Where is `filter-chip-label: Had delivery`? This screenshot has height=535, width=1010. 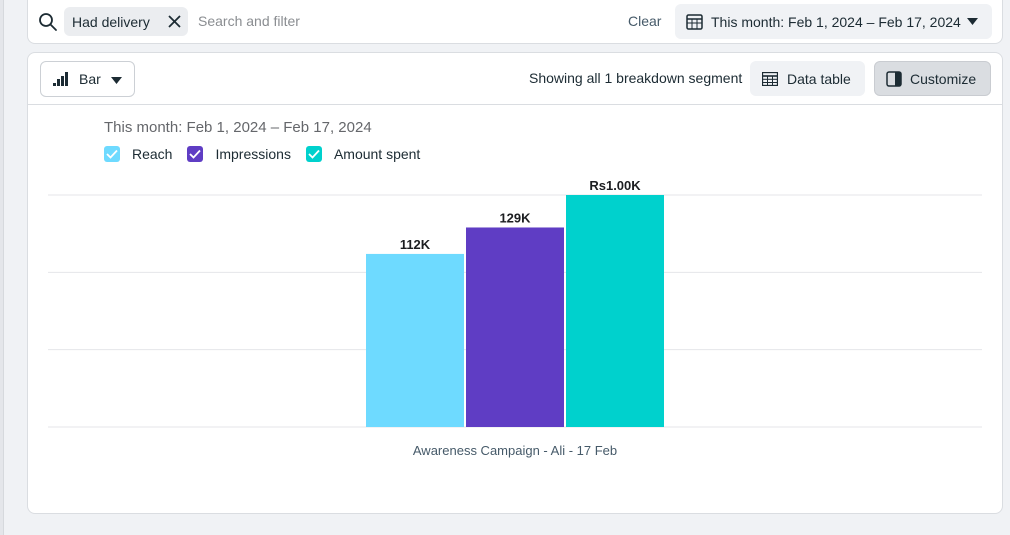 filter-chip-label: Had delivery is located at coordinates (111, 21).